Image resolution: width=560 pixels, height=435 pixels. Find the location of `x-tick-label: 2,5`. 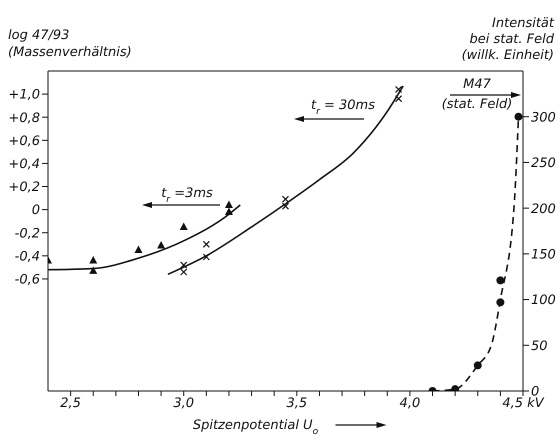

x-tick-label: 2,5 is located at coordinates (70, 404).